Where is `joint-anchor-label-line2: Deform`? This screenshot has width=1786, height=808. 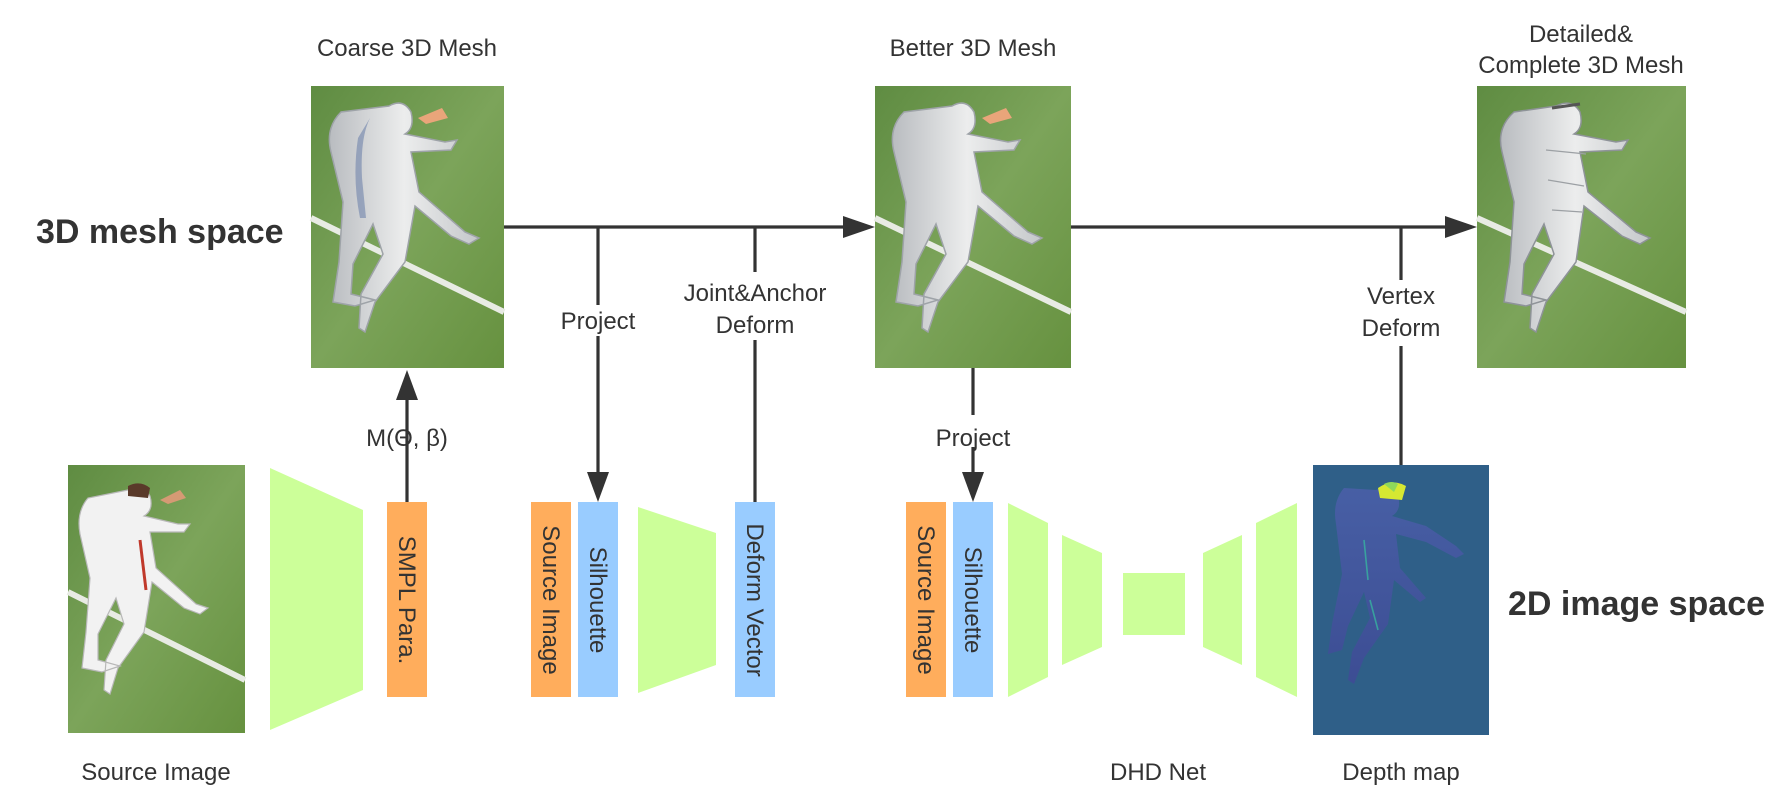 joint-anchor-label-line2: Deform is located at coordinates (755, 325).